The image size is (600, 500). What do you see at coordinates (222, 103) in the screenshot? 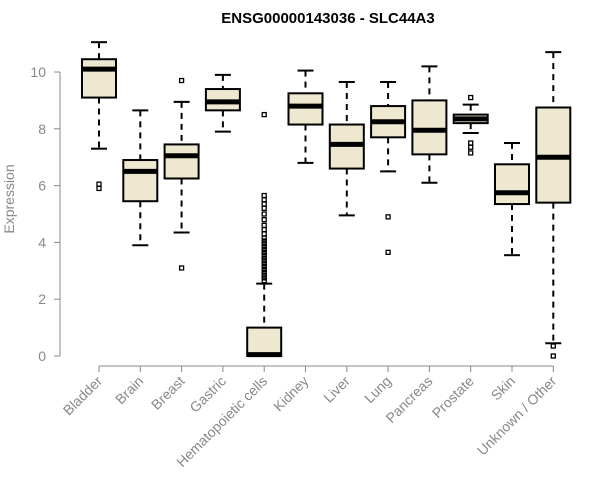
I see `box-gastric` at bounding box center [222, 103].